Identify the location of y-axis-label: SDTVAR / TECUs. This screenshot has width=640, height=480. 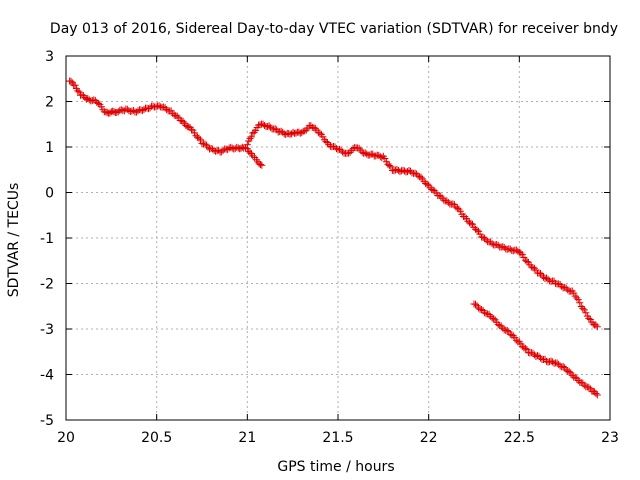
(14, 240).